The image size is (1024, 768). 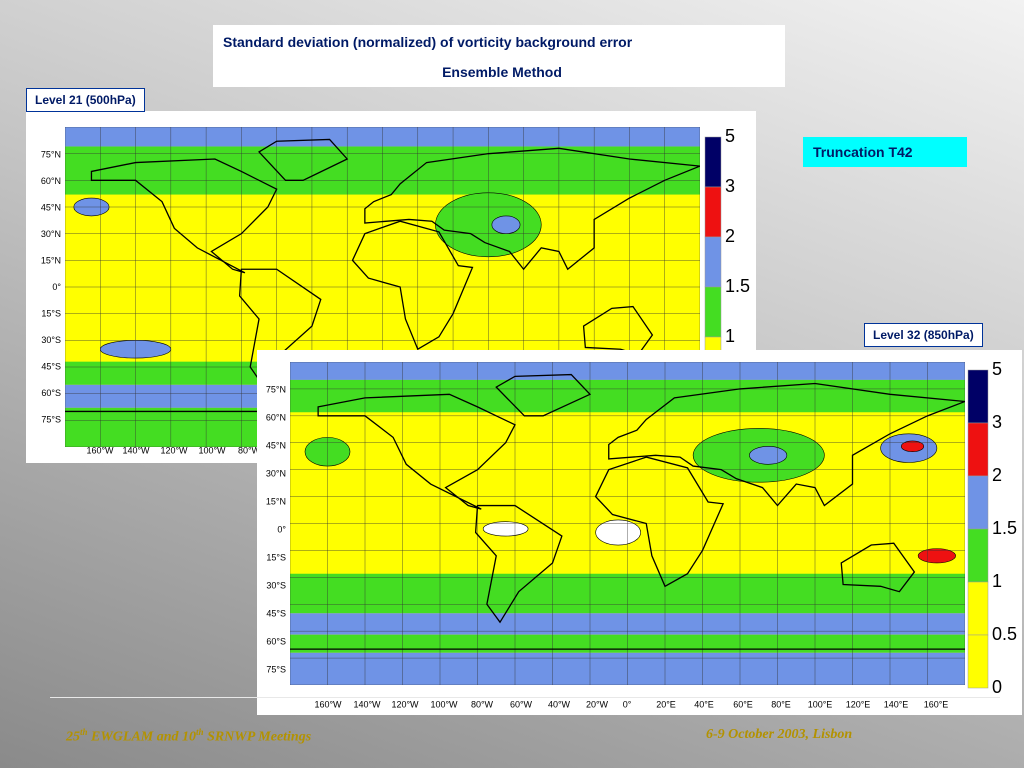 What do you see at coordinates (597, 704) in the screenshot?
I see `lon-label: 20°W` at bounding box center [597, 704].